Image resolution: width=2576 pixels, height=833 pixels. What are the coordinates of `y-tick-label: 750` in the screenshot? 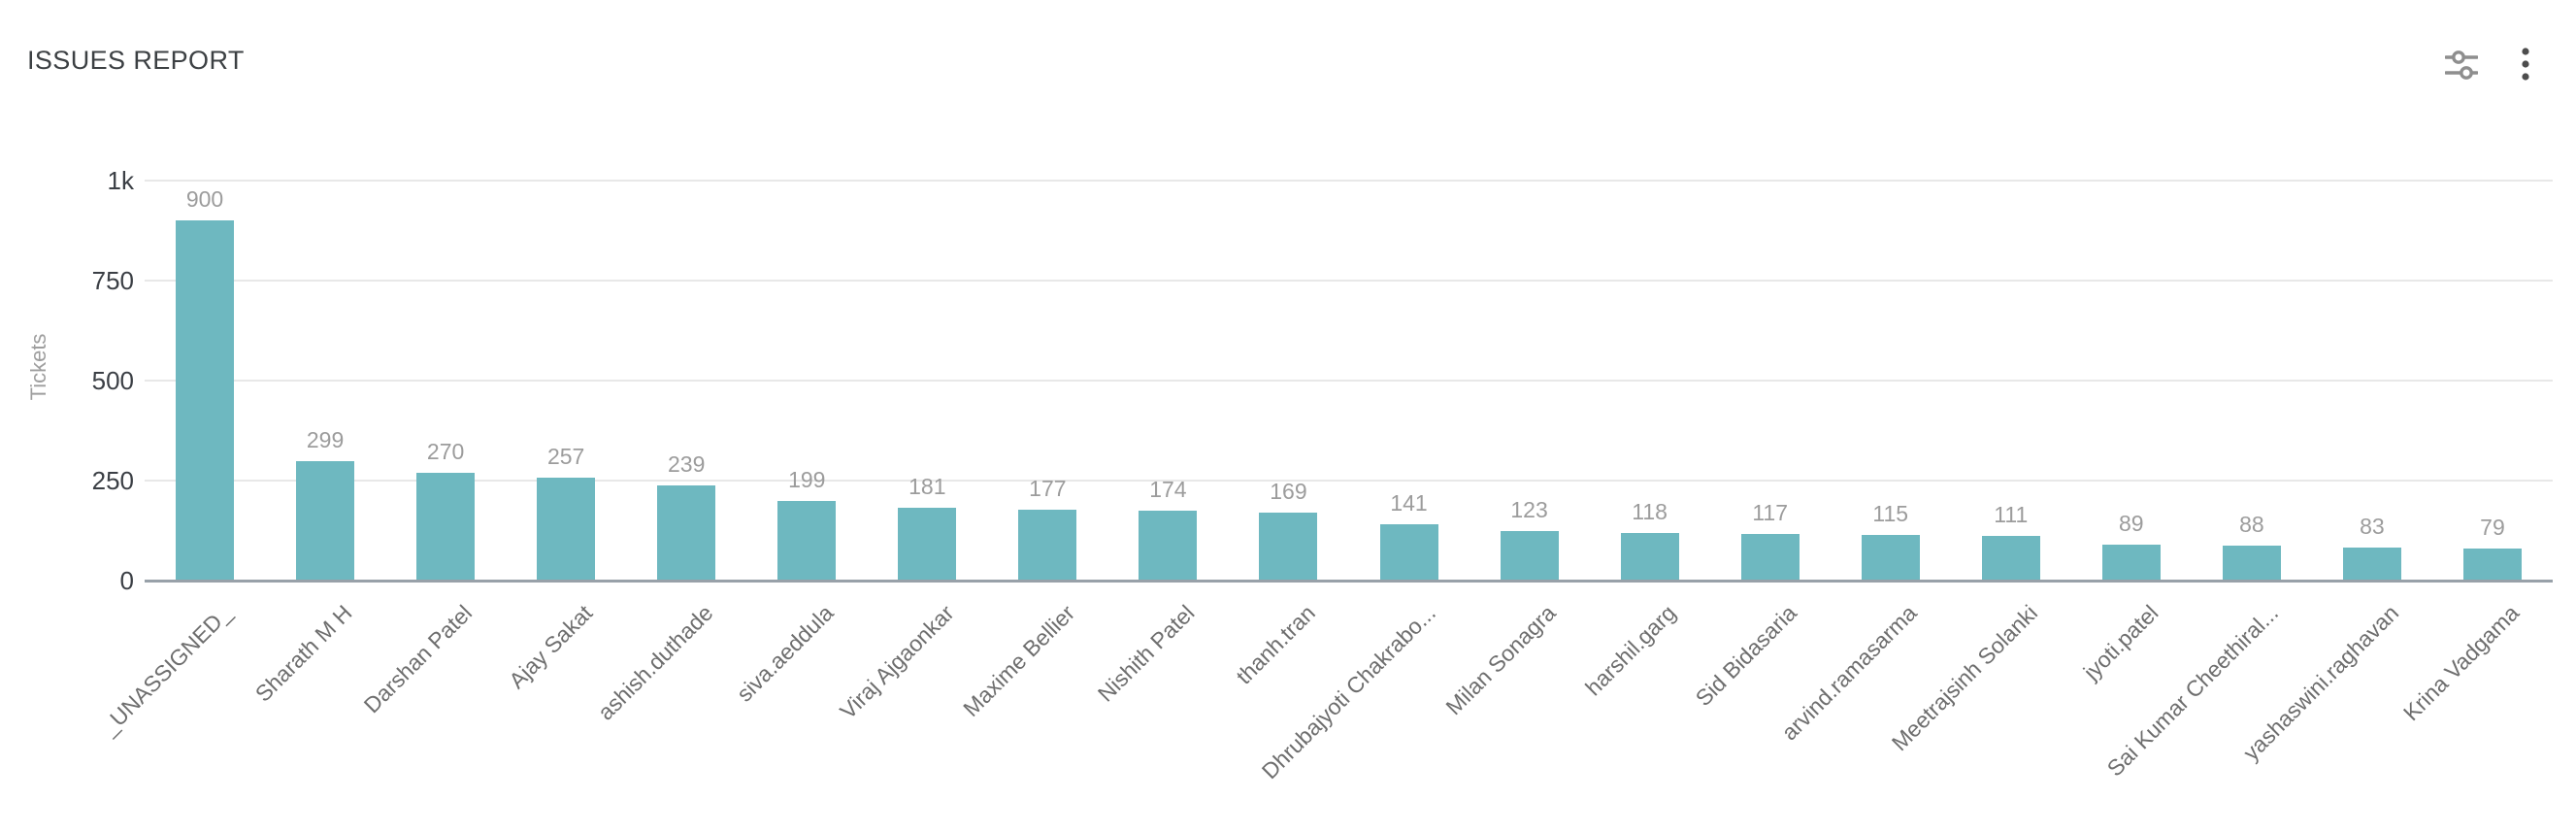 It's located at (112, 281).